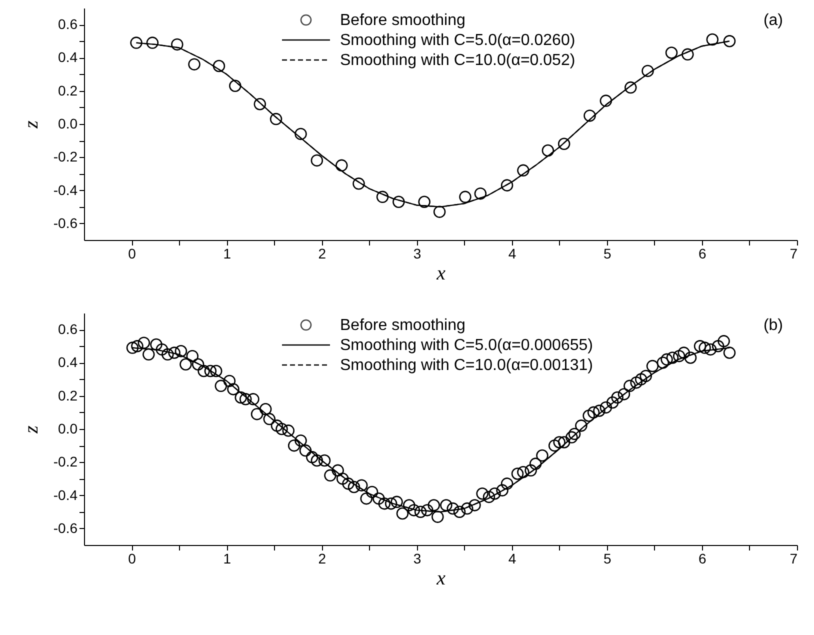 The width and height of the screenshot is (814, 635). Describe the element at coordinates (466, 365) in the screenshot. I see `legend-label: Smoothing with C=10.0(α=0.00131)` at that location.